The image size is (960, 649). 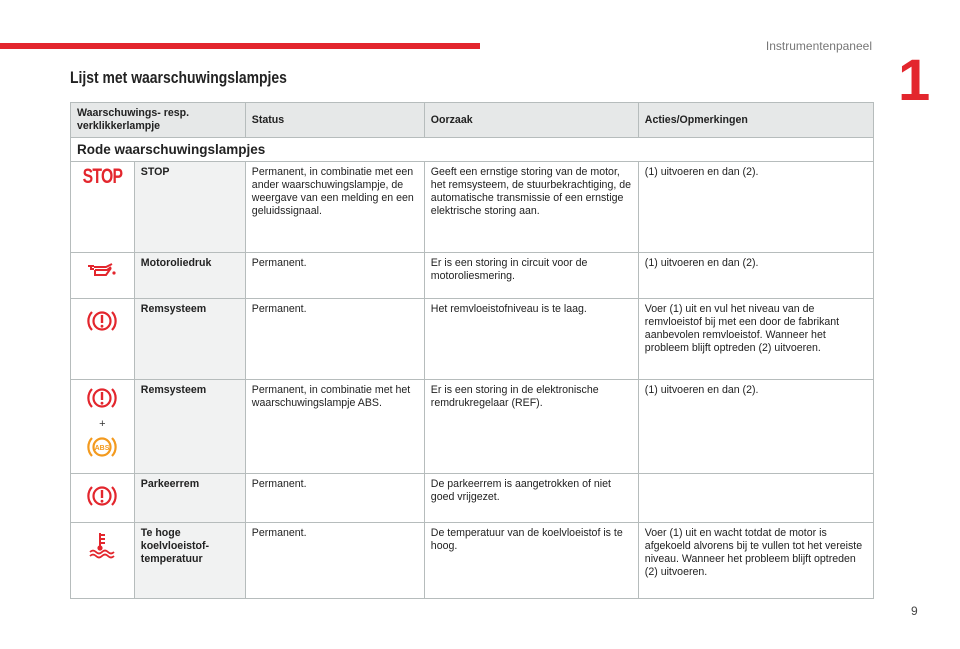 I want to click on section-row: Rode waarschuwingslampjes, so click(x=472, y=149).